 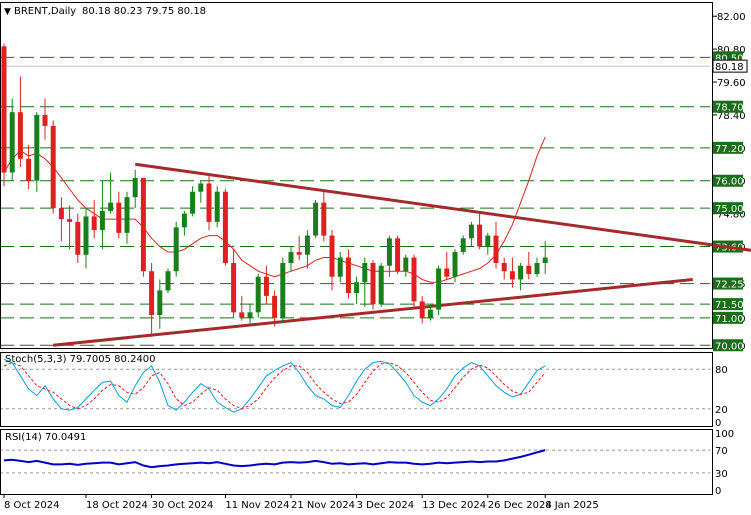 I want to click on stoch-axis-label: 0, so click(x=718, y=423).